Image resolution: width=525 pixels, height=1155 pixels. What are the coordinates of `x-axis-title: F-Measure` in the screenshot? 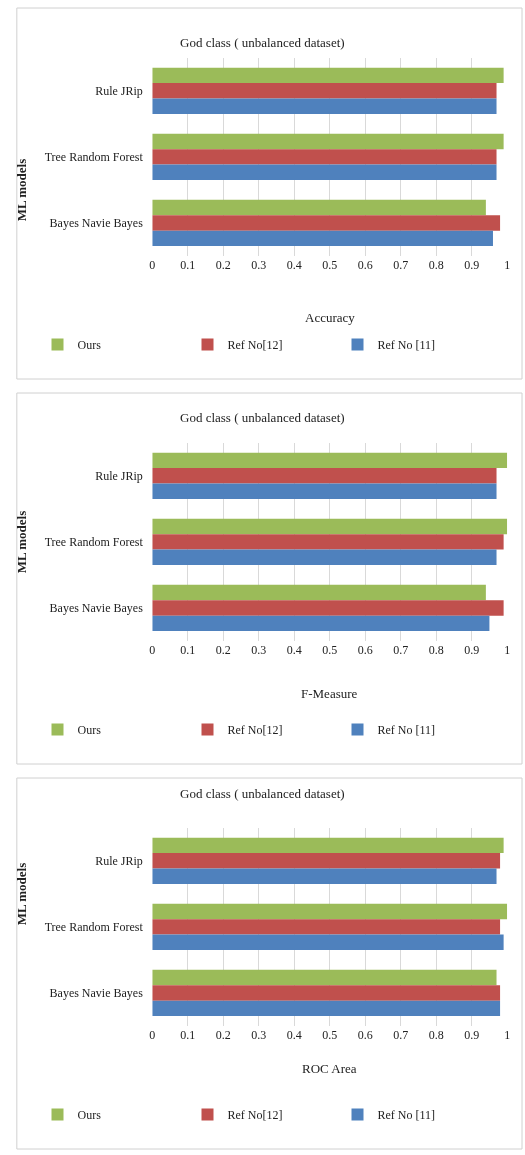 It's located at (329, 693).